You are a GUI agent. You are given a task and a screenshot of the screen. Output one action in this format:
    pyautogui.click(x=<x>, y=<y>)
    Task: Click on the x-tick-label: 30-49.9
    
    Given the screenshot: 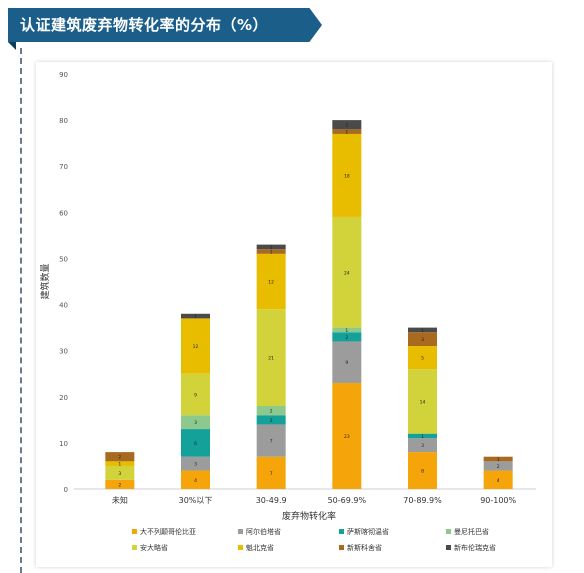 What is the action you would take?
    pyautogui.click(x=271, y=500)
    